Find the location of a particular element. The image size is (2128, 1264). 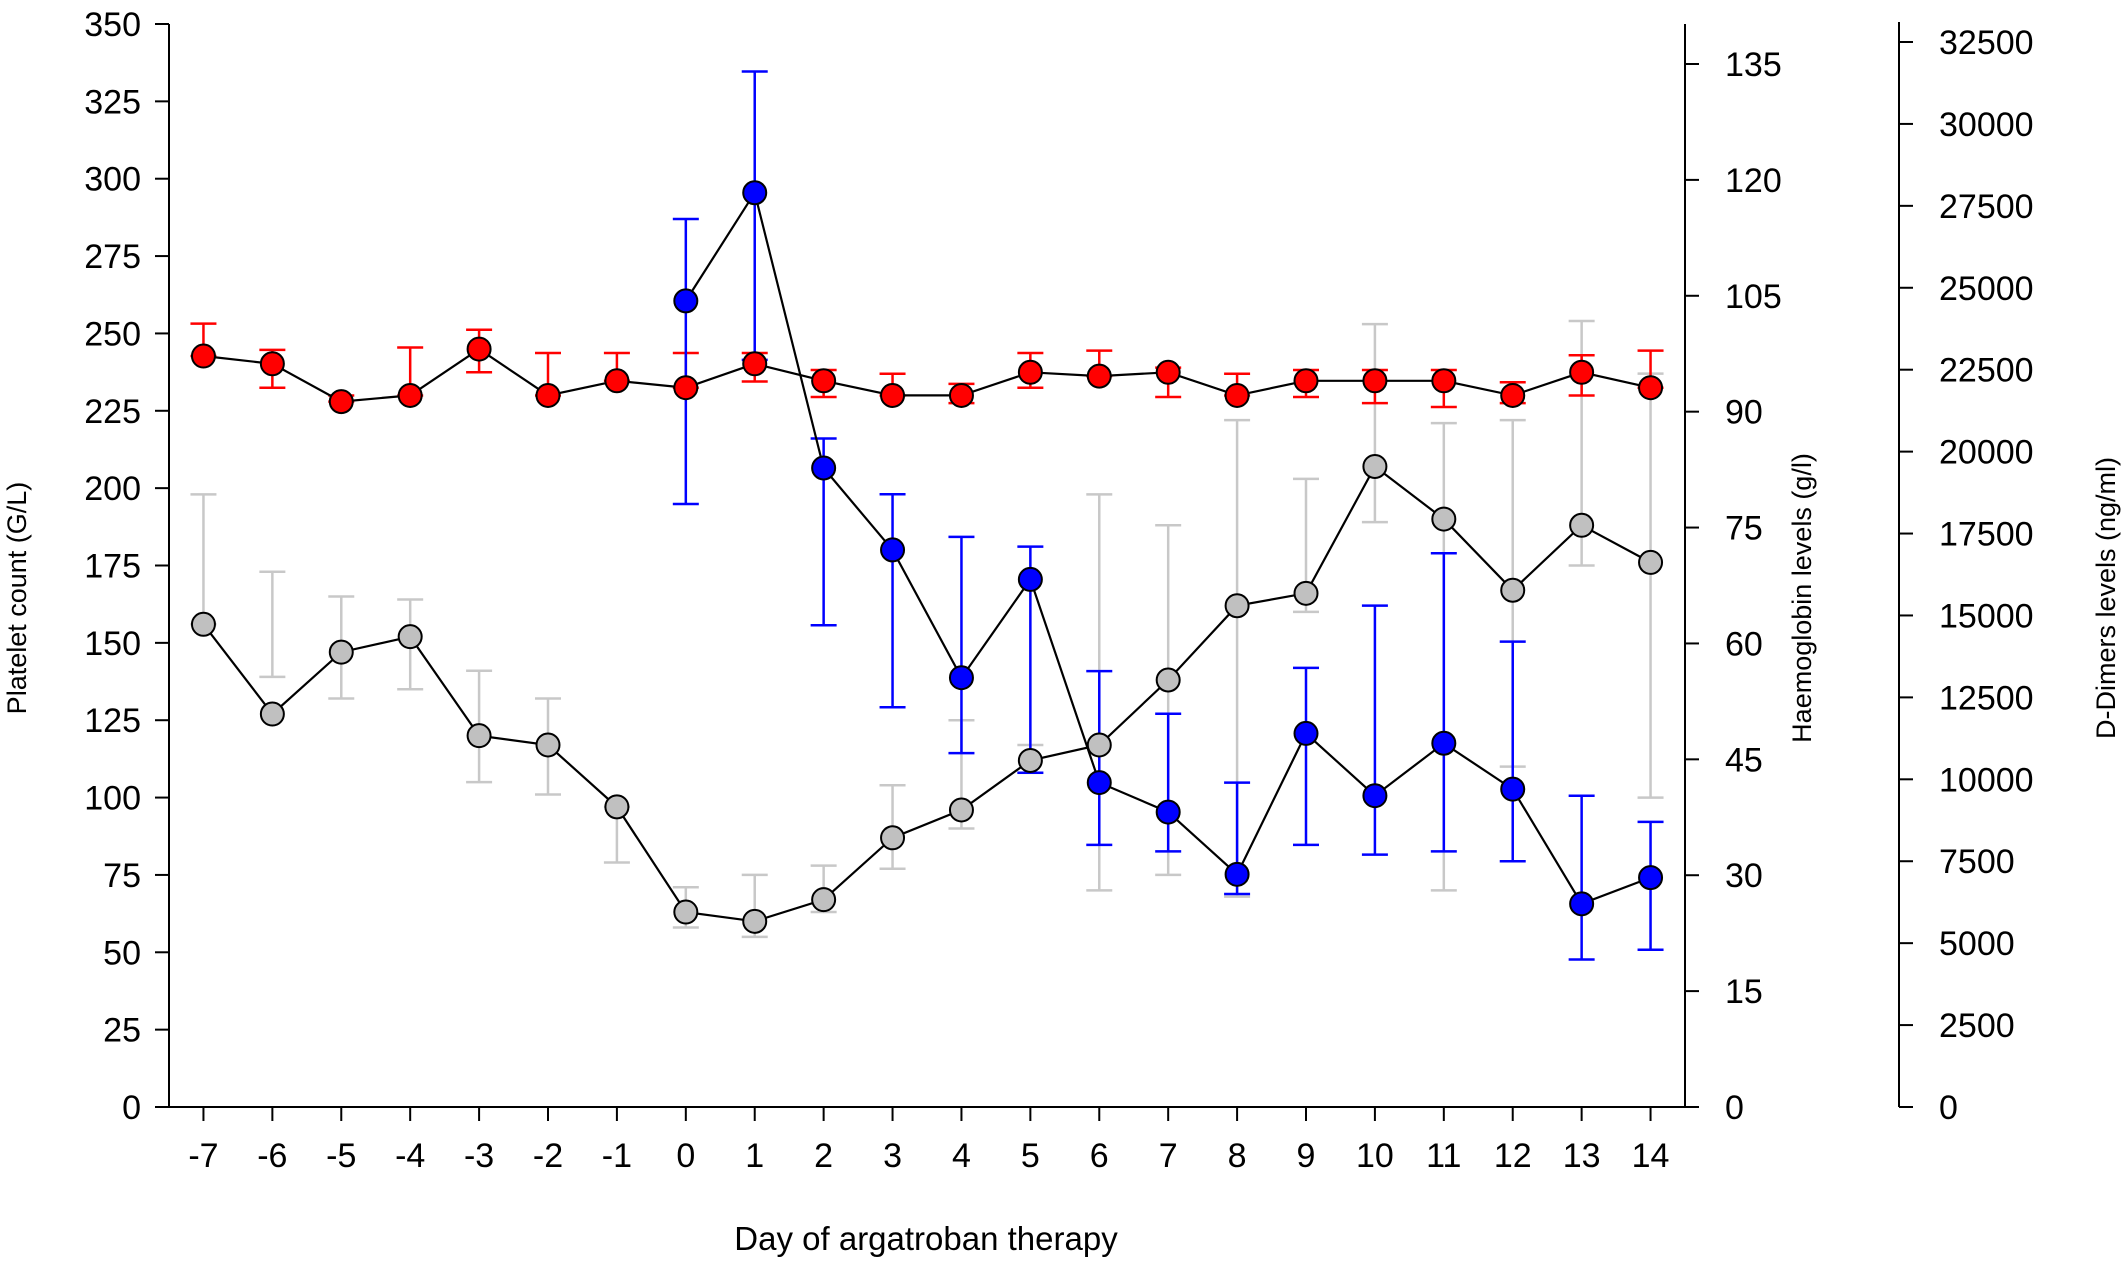

x-axis-tick-label: 14 is located at coordinates (1651, 1156).